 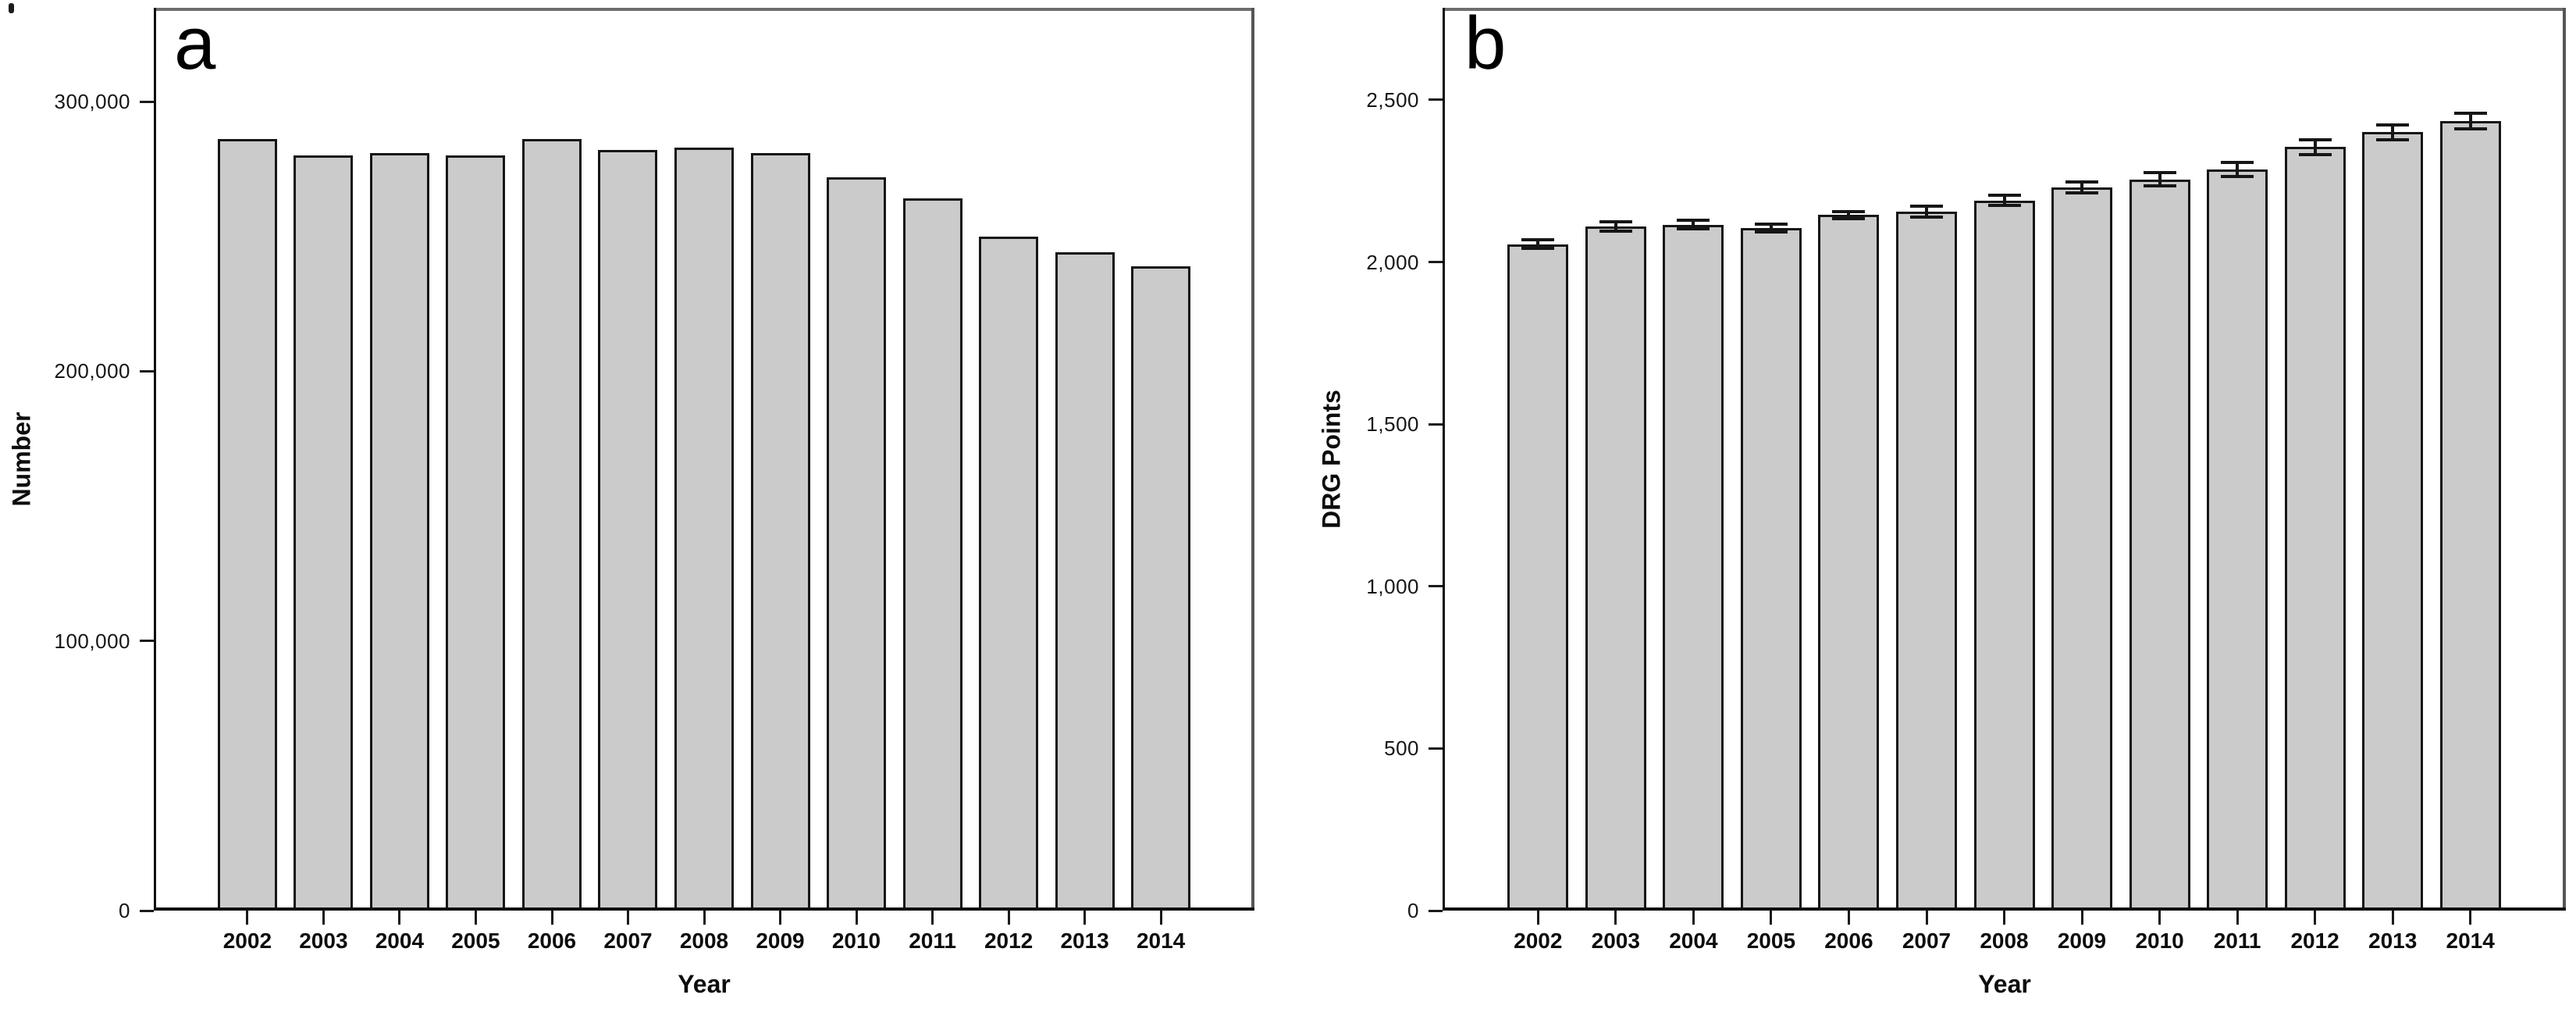 What do you see at coordinates (2004, 9) in the screenshot?
I see `plot-border-top-b` at bounding box center [2004, 9].